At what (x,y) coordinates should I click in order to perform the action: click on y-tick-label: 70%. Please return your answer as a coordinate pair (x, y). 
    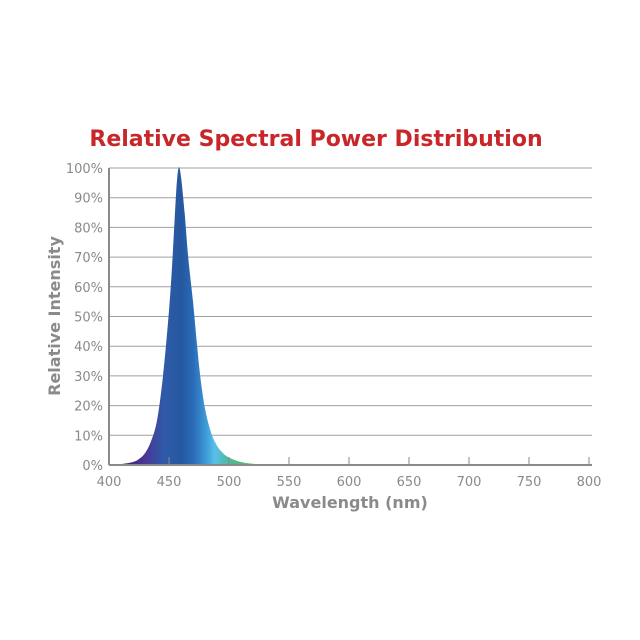
    Looking at the image, I should click on (88, 258).